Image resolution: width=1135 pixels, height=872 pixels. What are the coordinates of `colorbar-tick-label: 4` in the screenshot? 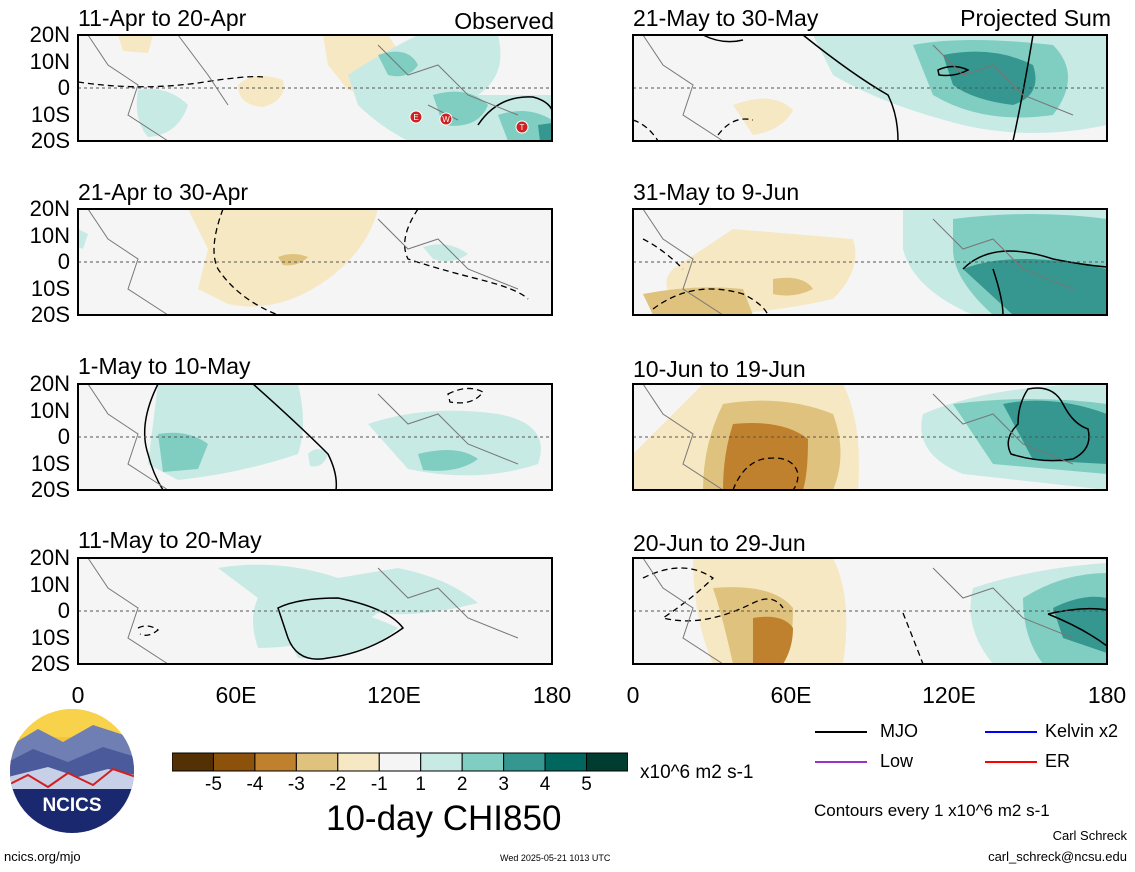 It's located at (545, 784).